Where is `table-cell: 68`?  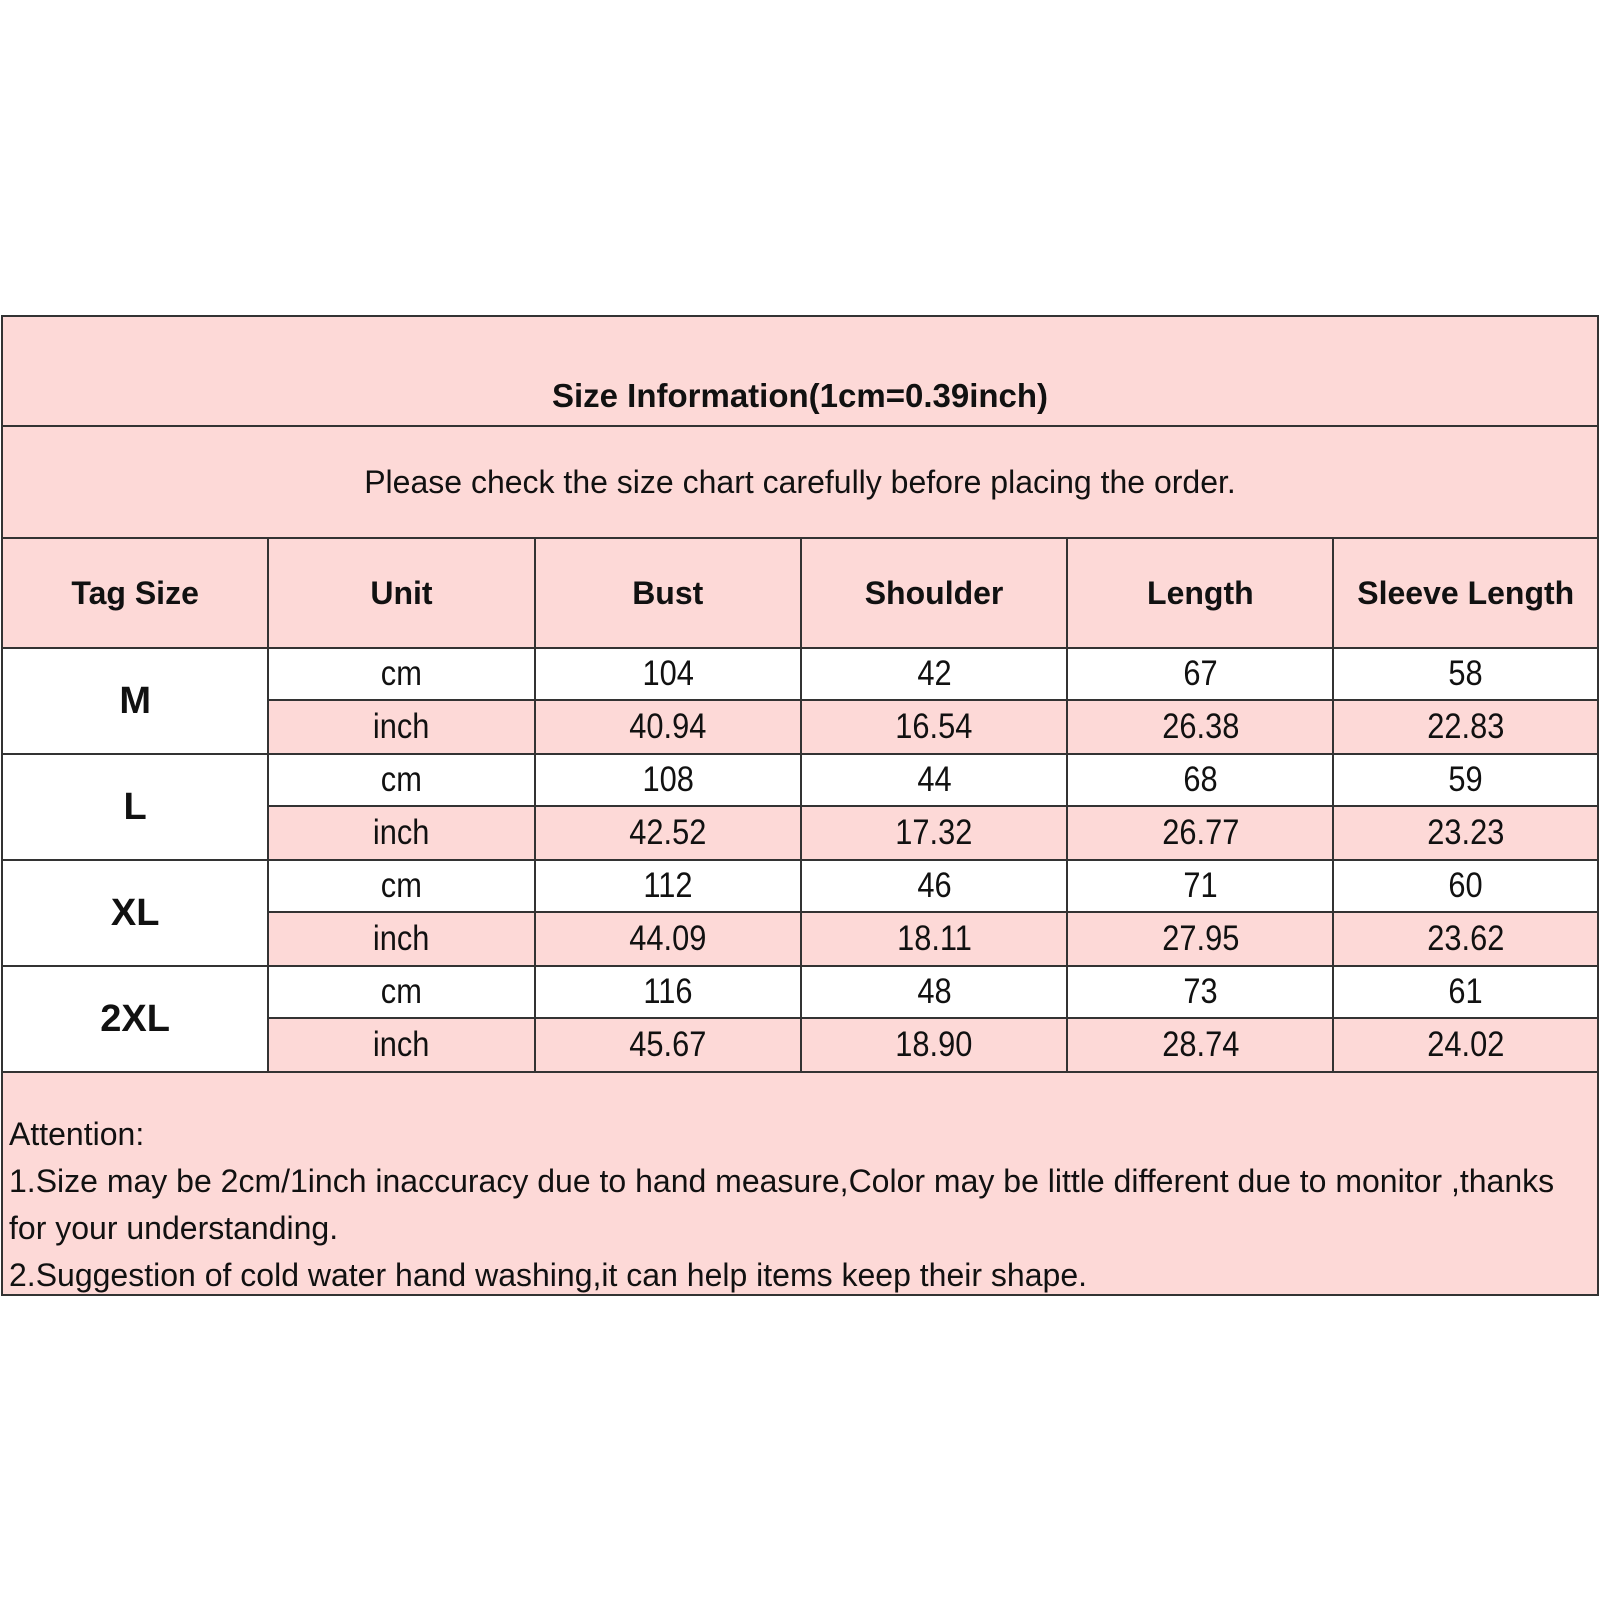
table-cell: 68 is located at coordinates (1201, 780).